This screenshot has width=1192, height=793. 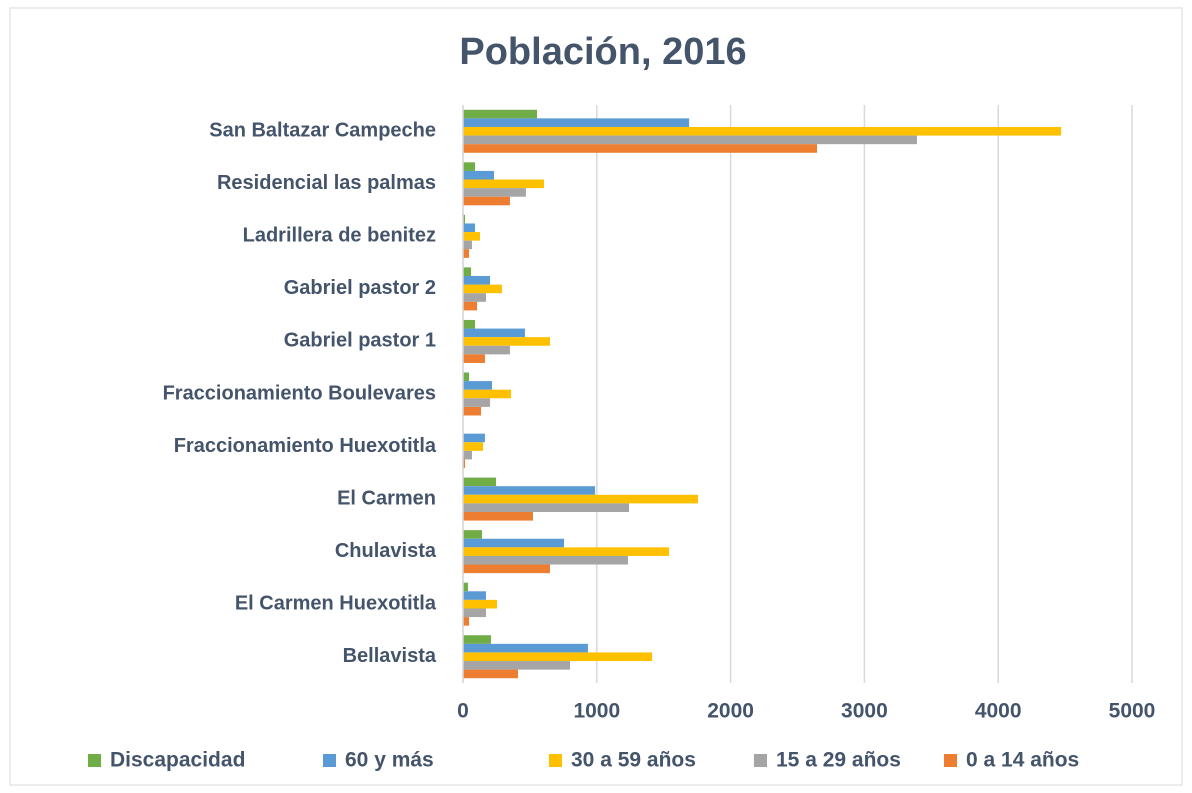 I want to click on legend-label: Discapacidad, so click(x=177, y=760).